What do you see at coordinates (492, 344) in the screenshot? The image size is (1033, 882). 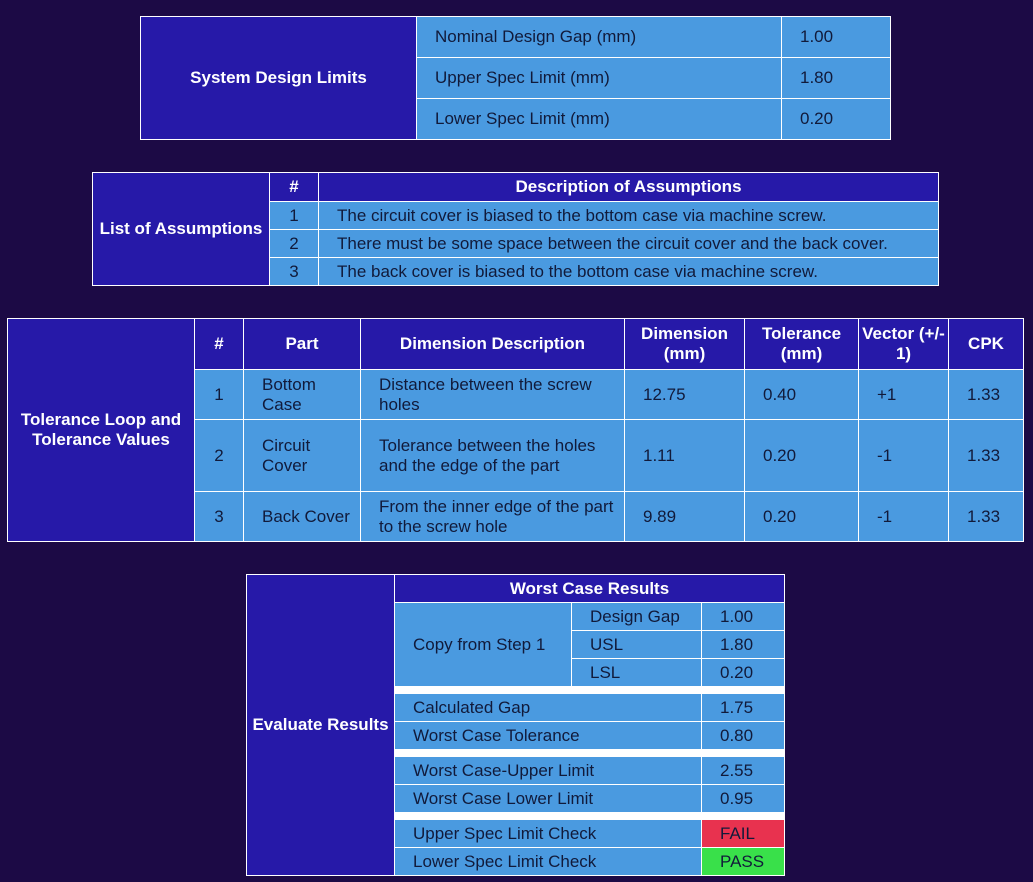 I see `tolerance-desc-header: Dimension Description` at bounding box center [492, 344].